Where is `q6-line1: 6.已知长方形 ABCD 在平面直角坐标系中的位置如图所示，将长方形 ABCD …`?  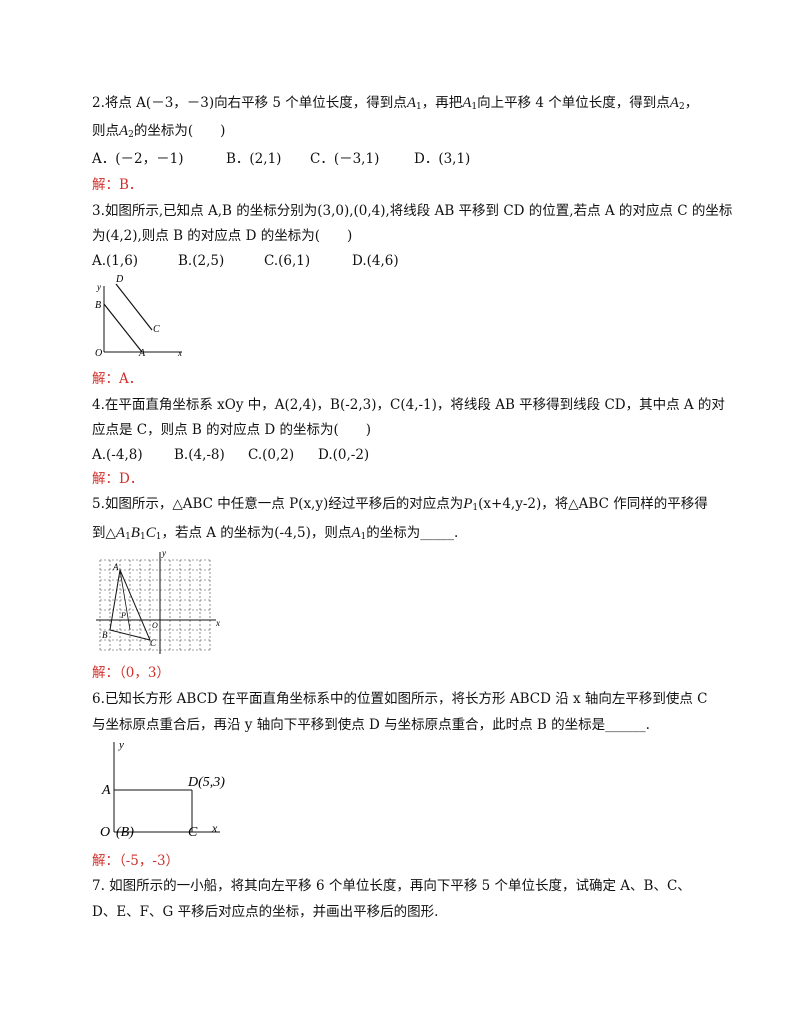
q6-line1: 6.已知长方形 ABCD 在平面直角坐标系中的位置如图所示，将长方形 ABCD … is located at coordinates (400, 699).